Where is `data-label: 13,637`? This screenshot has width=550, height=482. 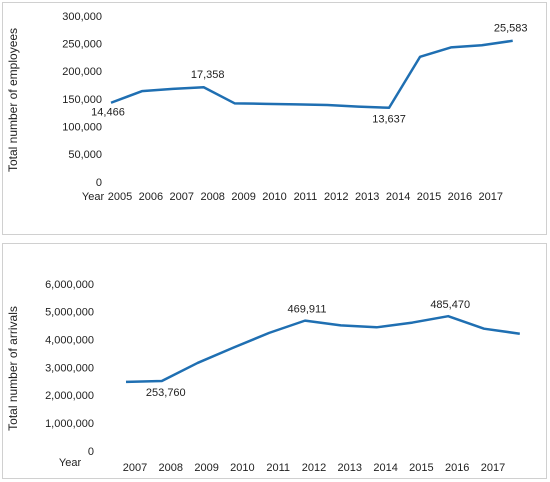
data-label: 13,637 is located at coordinates (389, 120).